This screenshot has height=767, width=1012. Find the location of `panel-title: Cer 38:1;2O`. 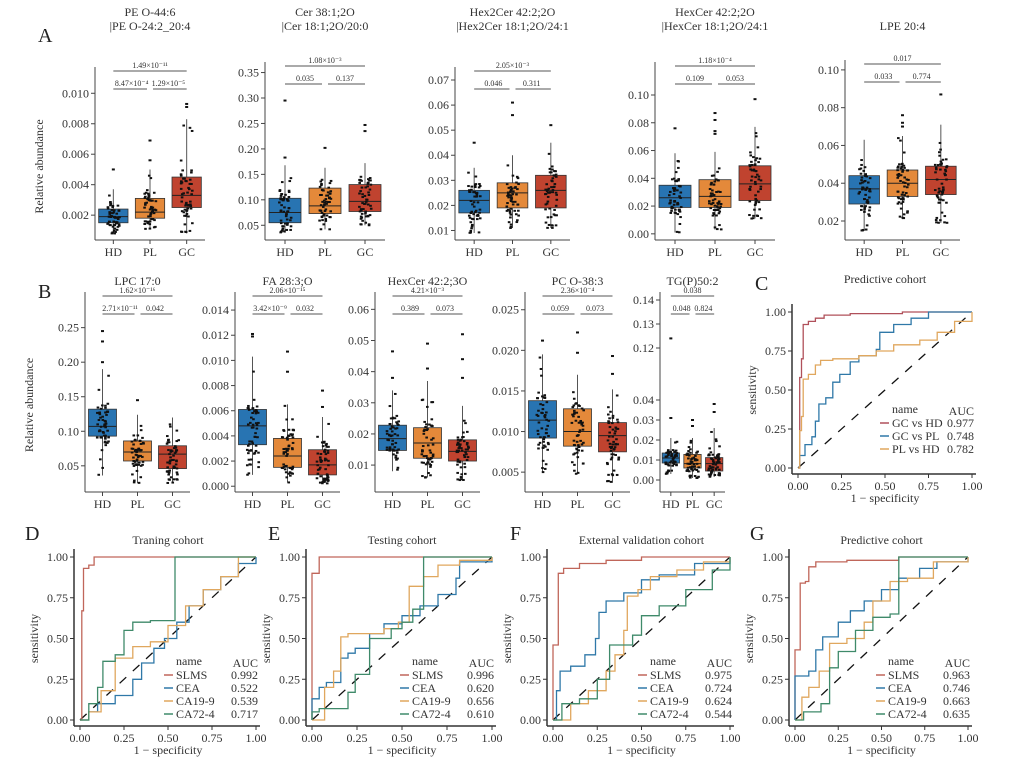

panel-title: Cer 38:1;2O is located at coordinates (325, 12).